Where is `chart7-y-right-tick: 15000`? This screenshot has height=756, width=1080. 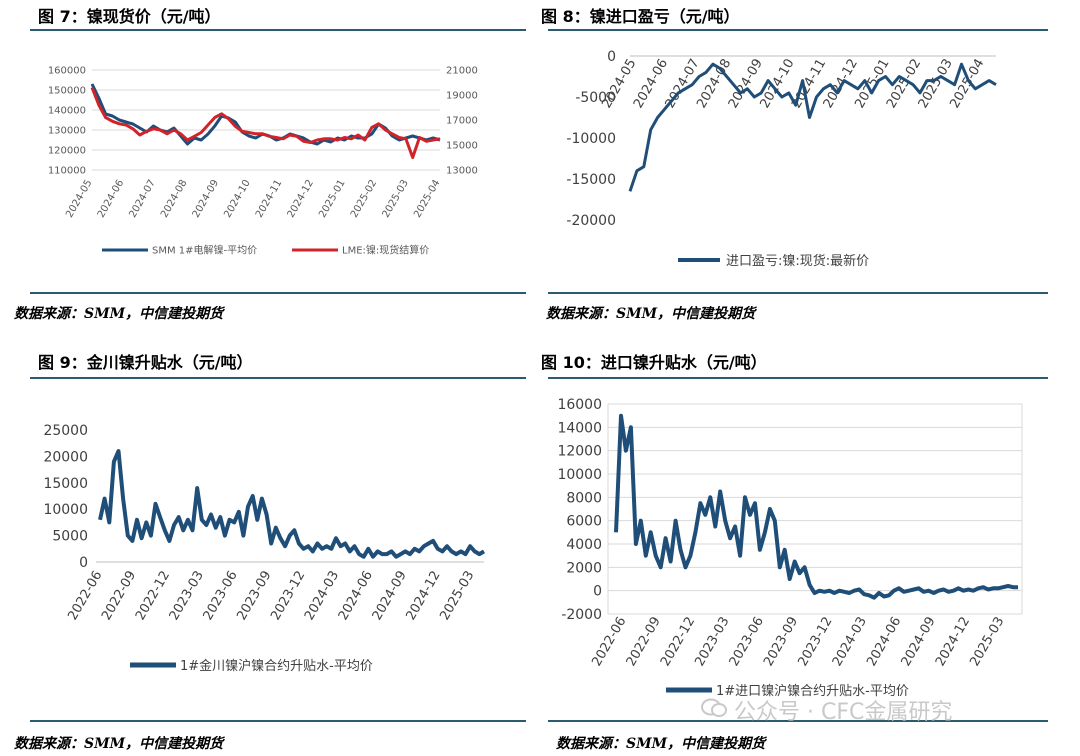 chart7-y-right-tick: 15000 is located at coordinates (462, 146).